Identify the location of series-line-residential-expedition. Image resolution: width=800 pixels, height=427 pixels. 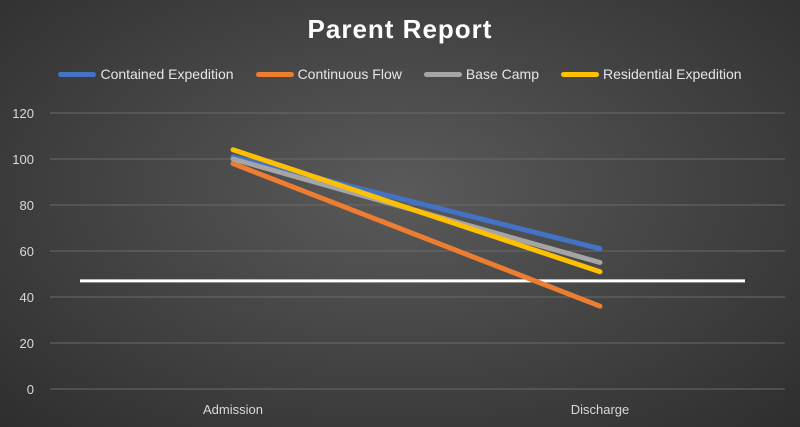
(416, 211).